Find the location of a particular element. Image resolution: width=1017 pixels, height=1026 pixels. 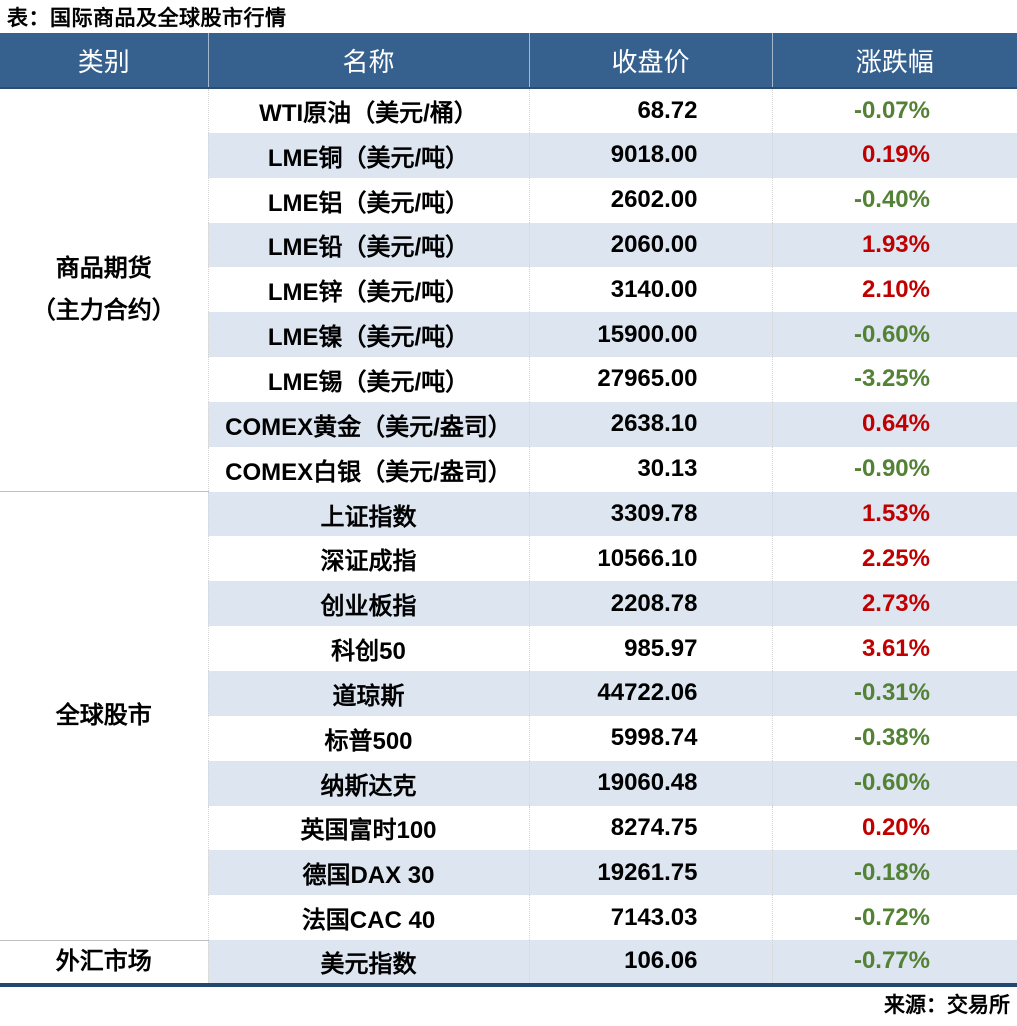

table-header: 类别 名称 收盘价 涨跌幅 is located at coordinates (508, 61).